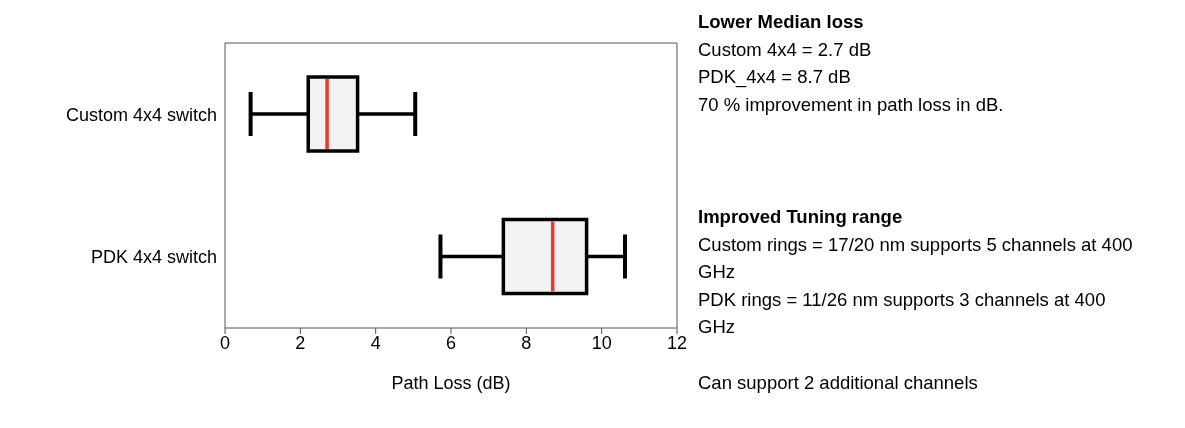 The height and width of the screenshot is (428, 1185). I want to click on x-tick-label: 2, so click(300, 342).